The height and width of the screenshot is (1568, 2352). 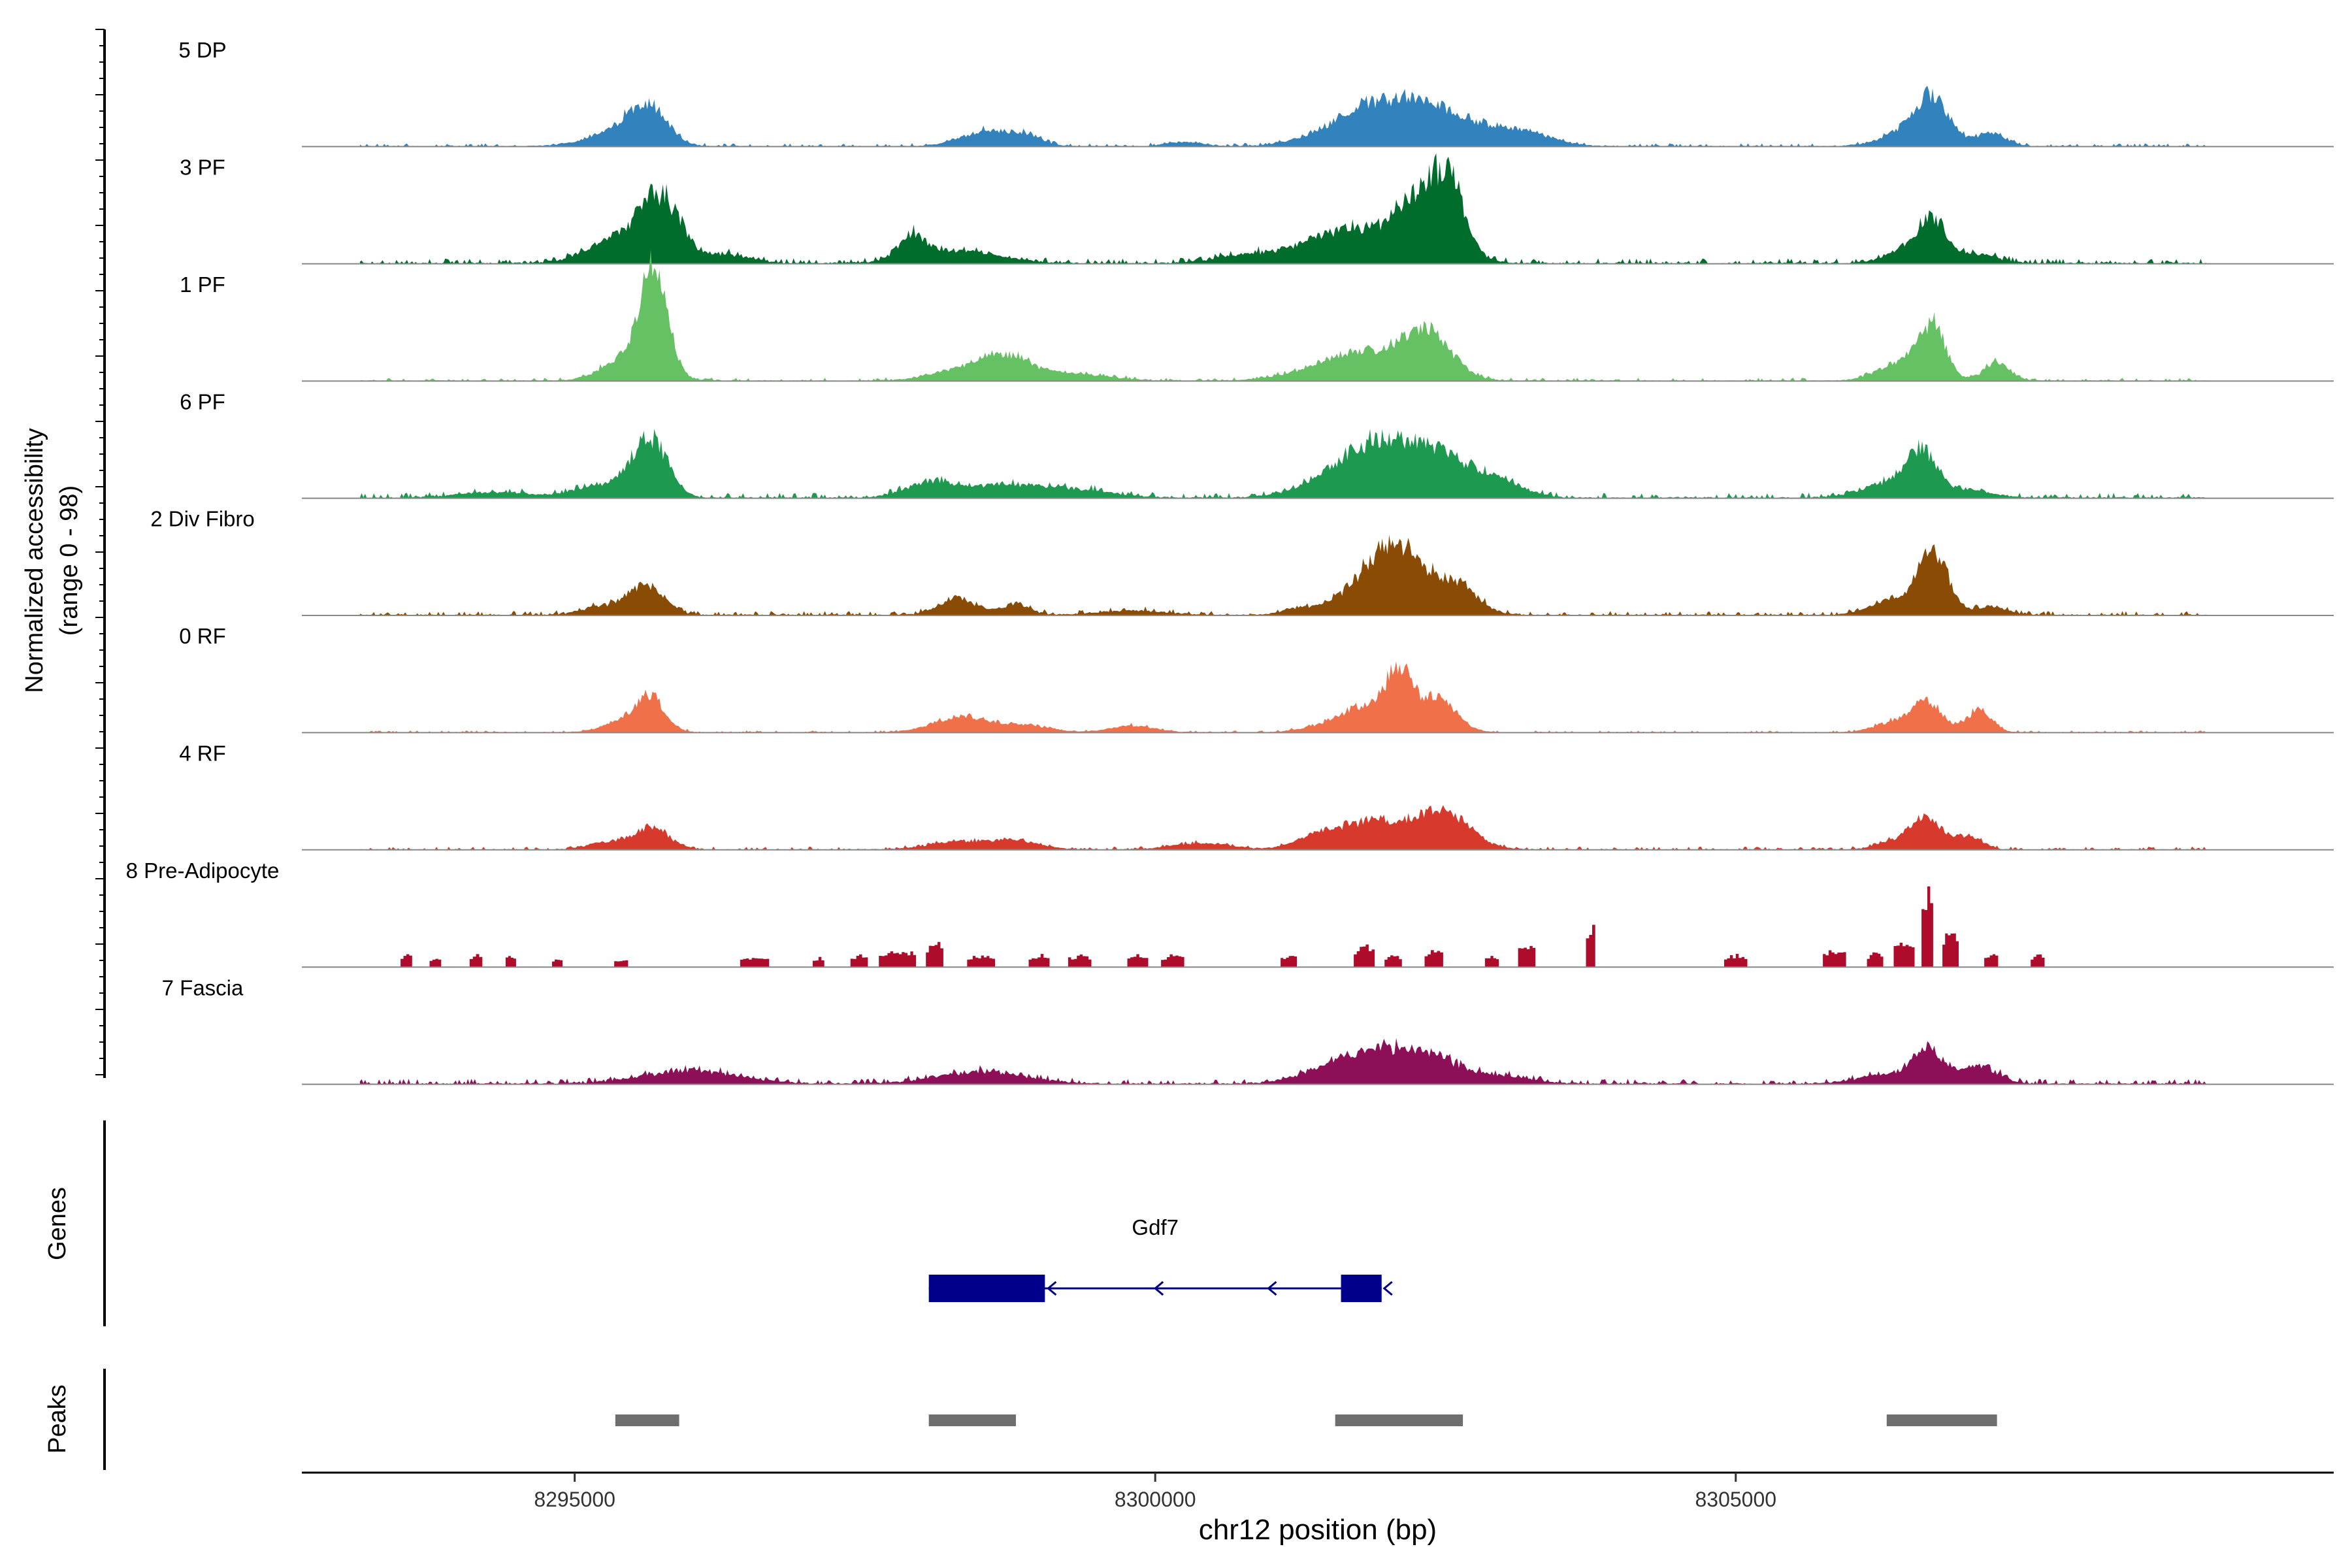 I want to click on peaks-track, so click(x=1306, y=1420).